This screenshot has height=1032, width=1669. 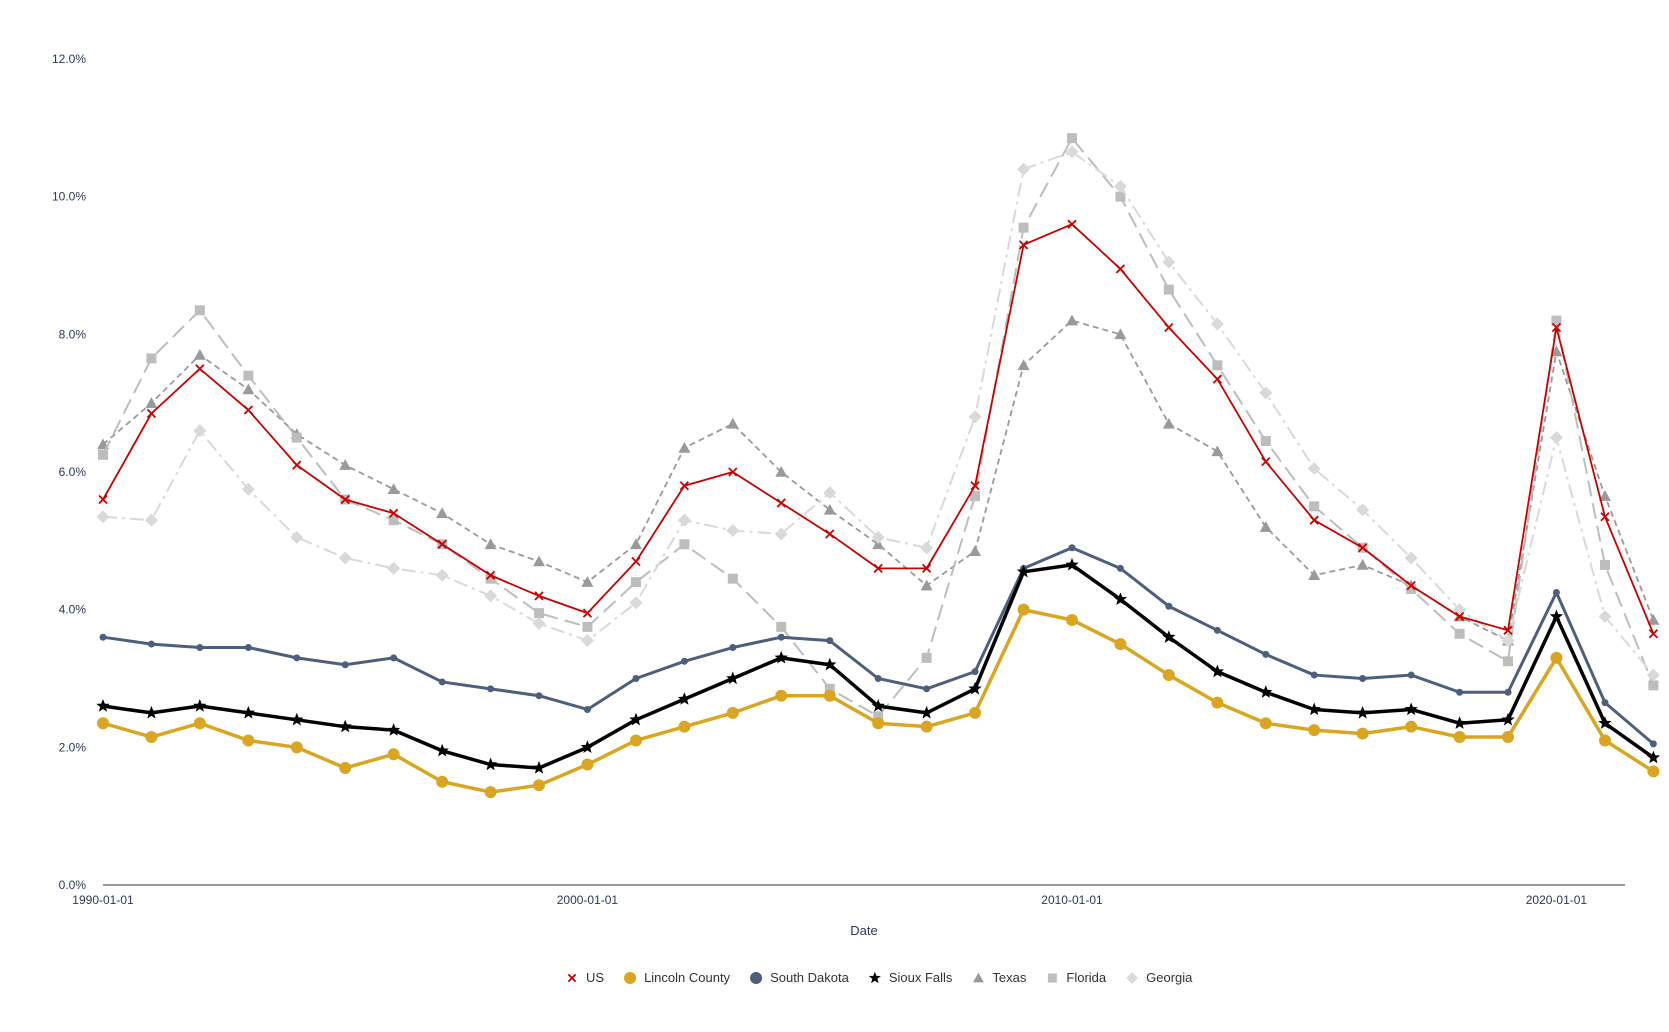 I want to click on legend-item-texas: Texas, so click(x=1000, y=977).